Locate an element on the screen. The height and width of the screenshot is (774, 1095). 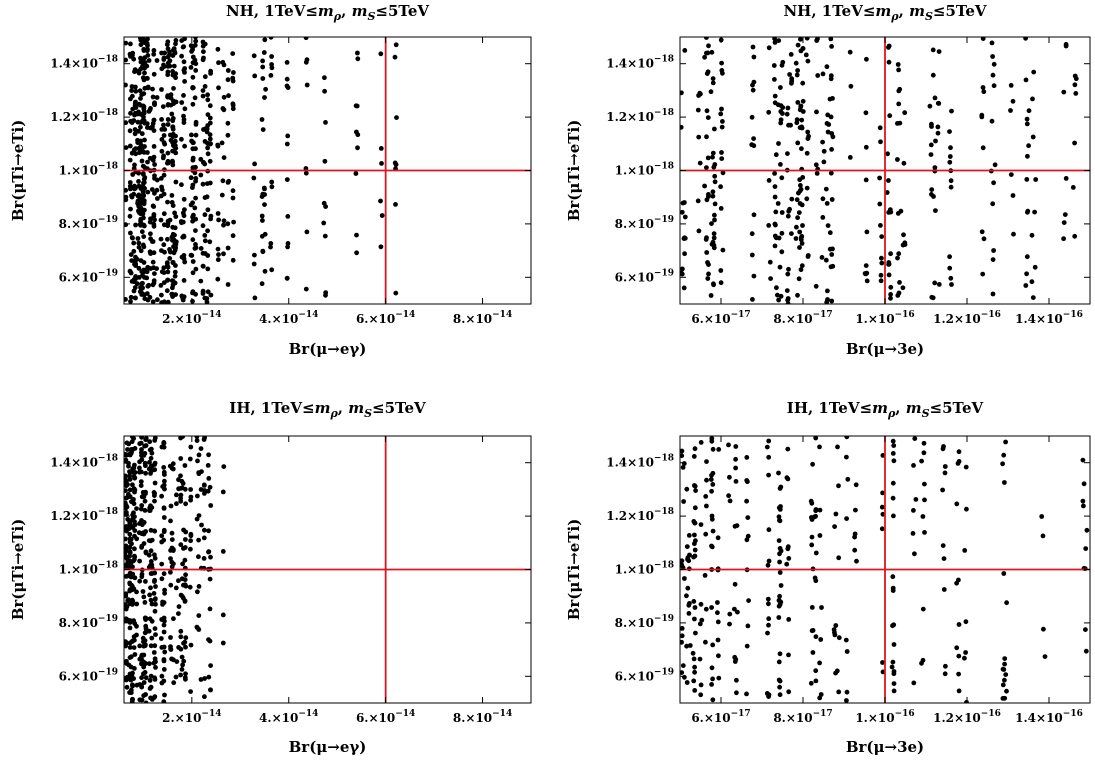
y-tick-label: 1.4×10−18 is located at coordinates (640, 462).